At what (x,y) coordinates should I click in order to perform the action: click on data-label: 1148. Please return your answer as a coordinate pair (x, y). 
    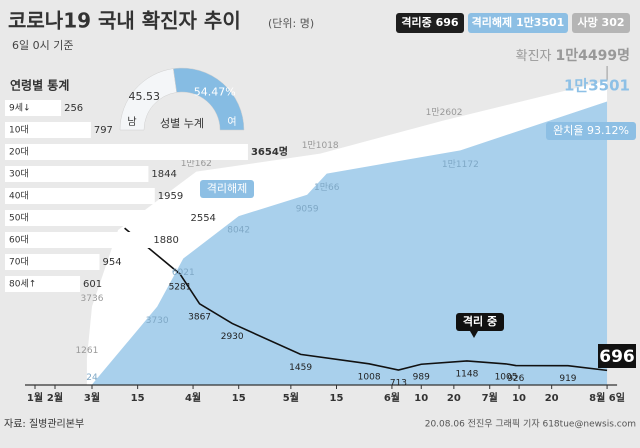
    Looking at the image, I should click on (466, 374).